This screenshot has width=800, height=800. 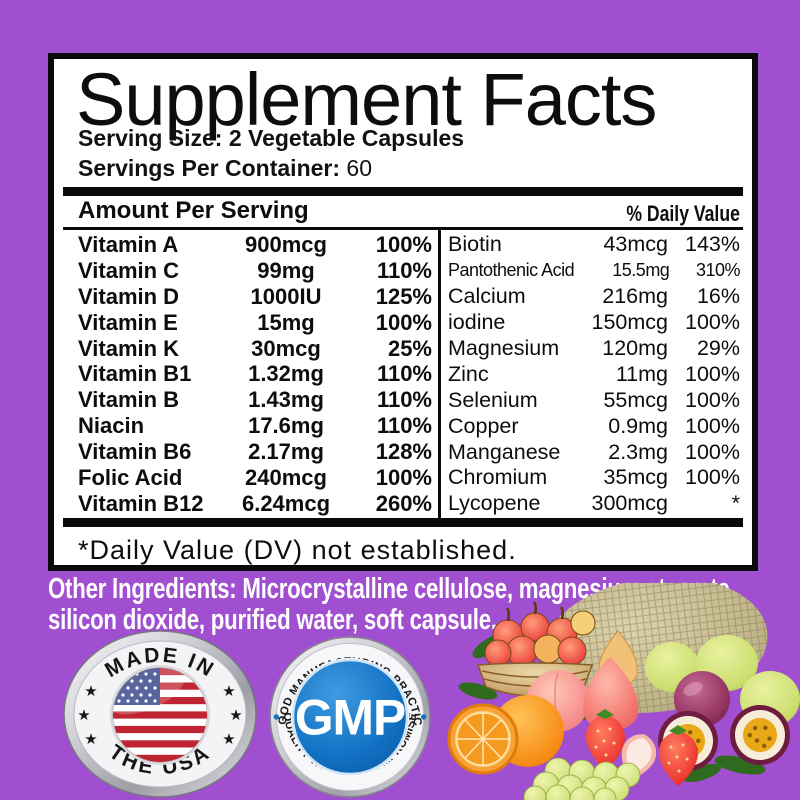 I want to click on nutrient-amount: 15mg, so click(x=286, y=322).